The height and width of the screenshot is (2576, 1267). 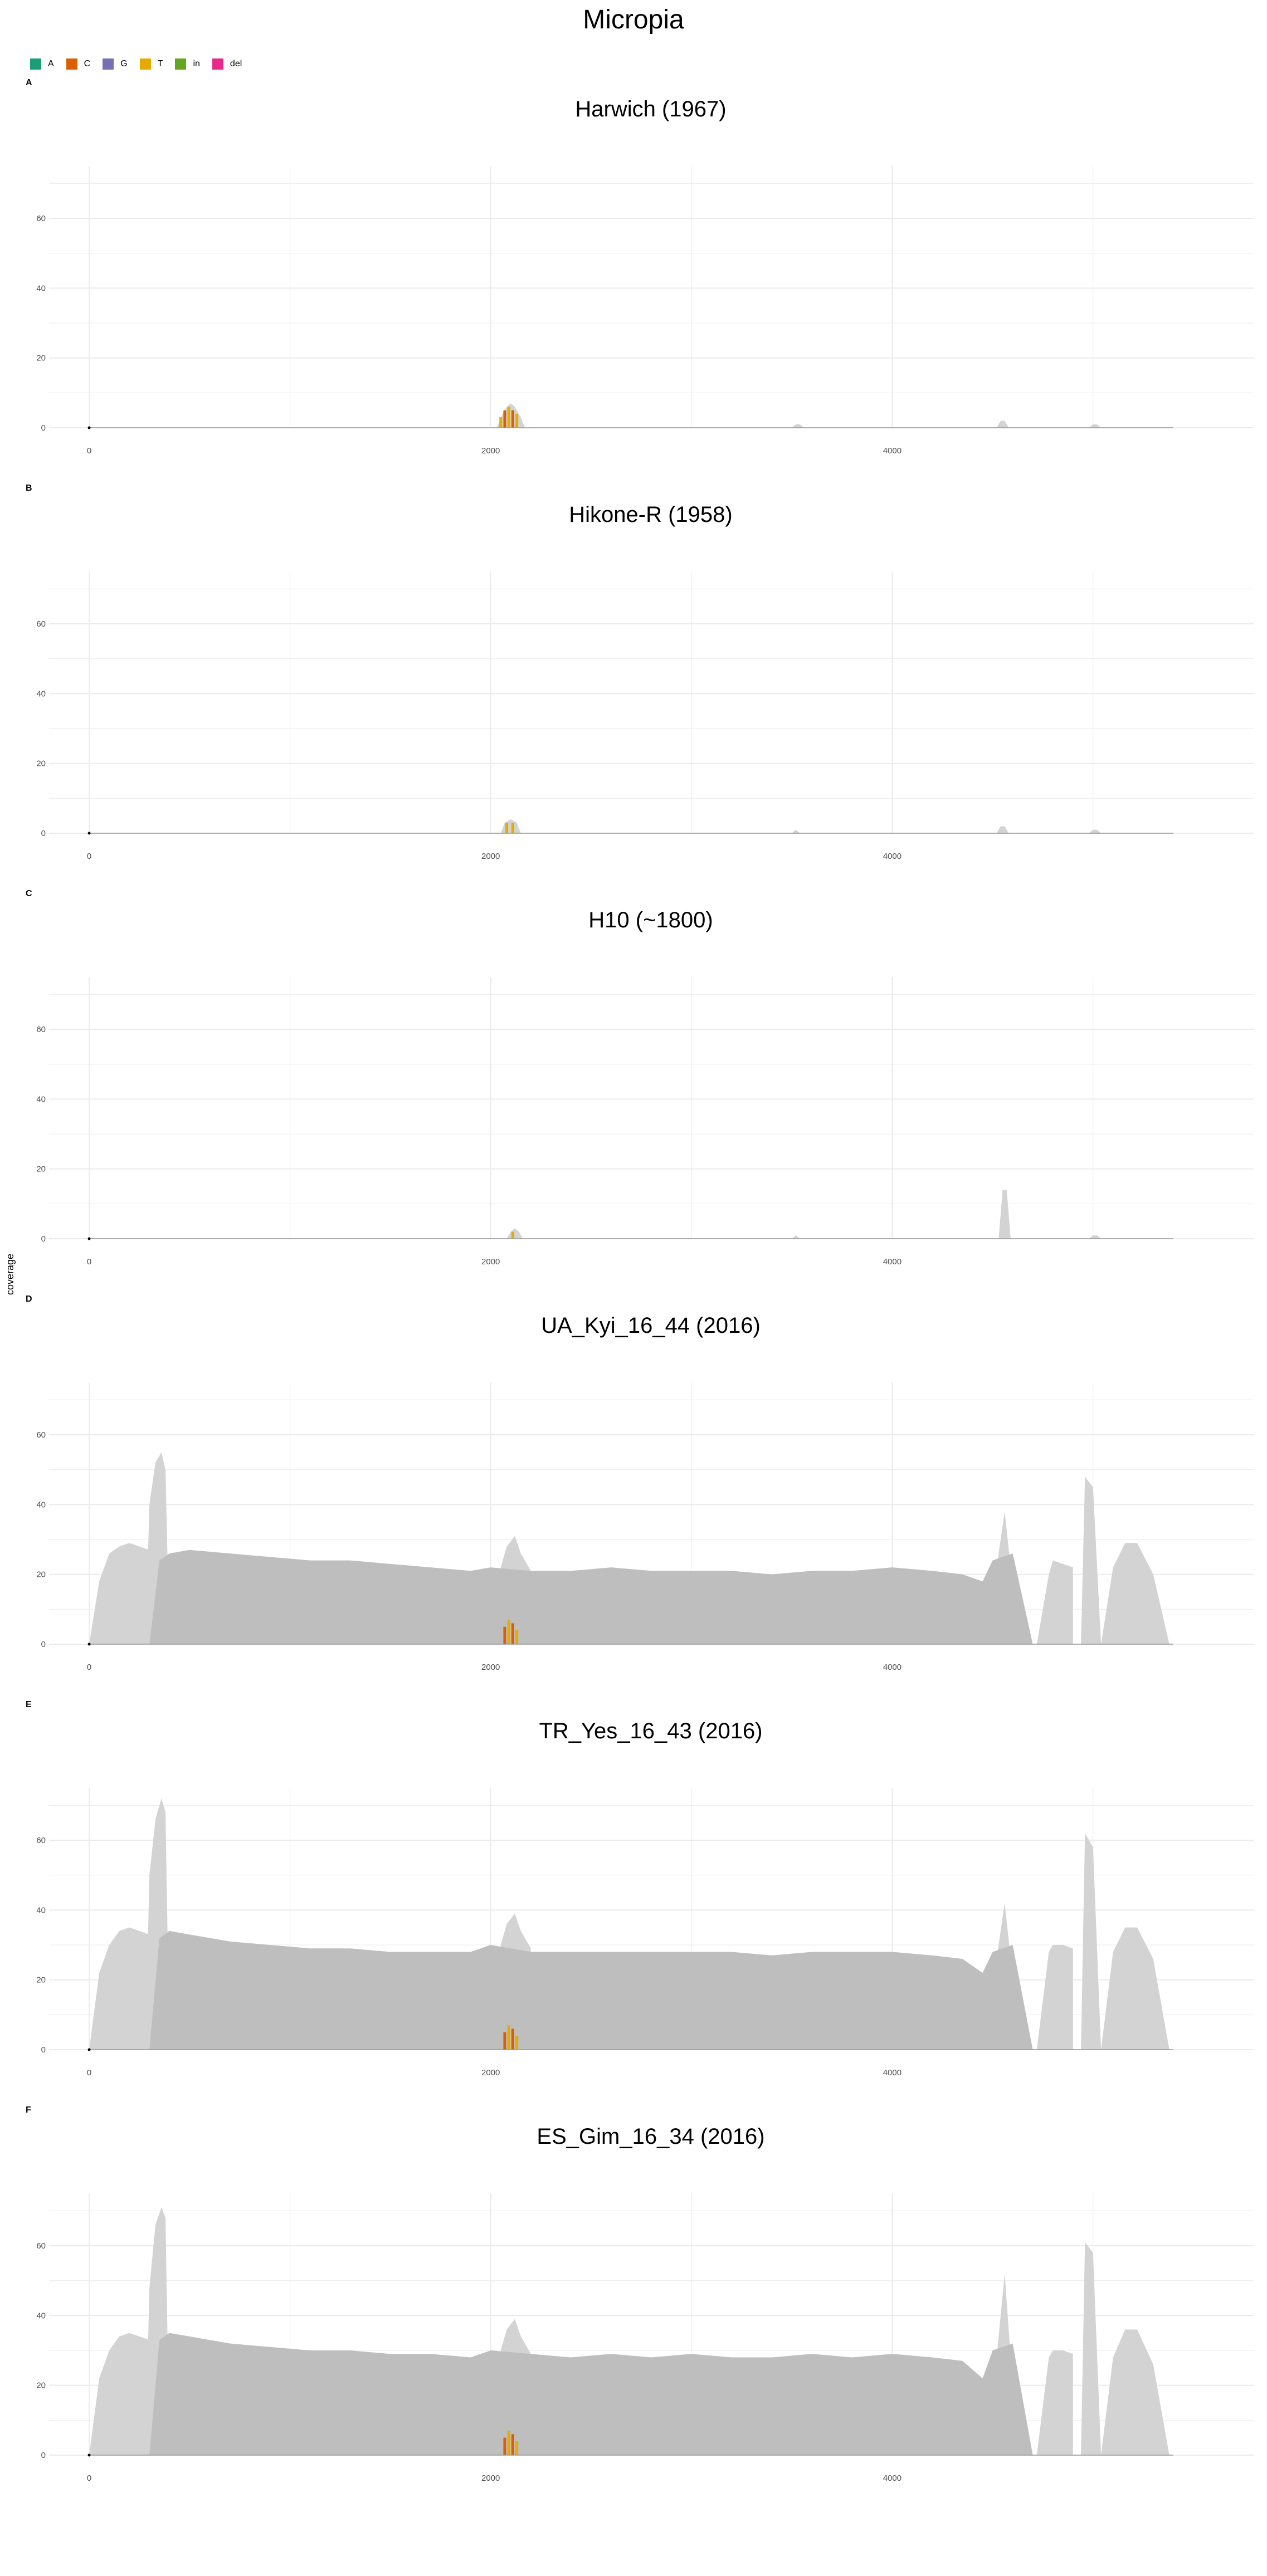 I want to click on legend-swatch-del, so click(x=218, y=64).